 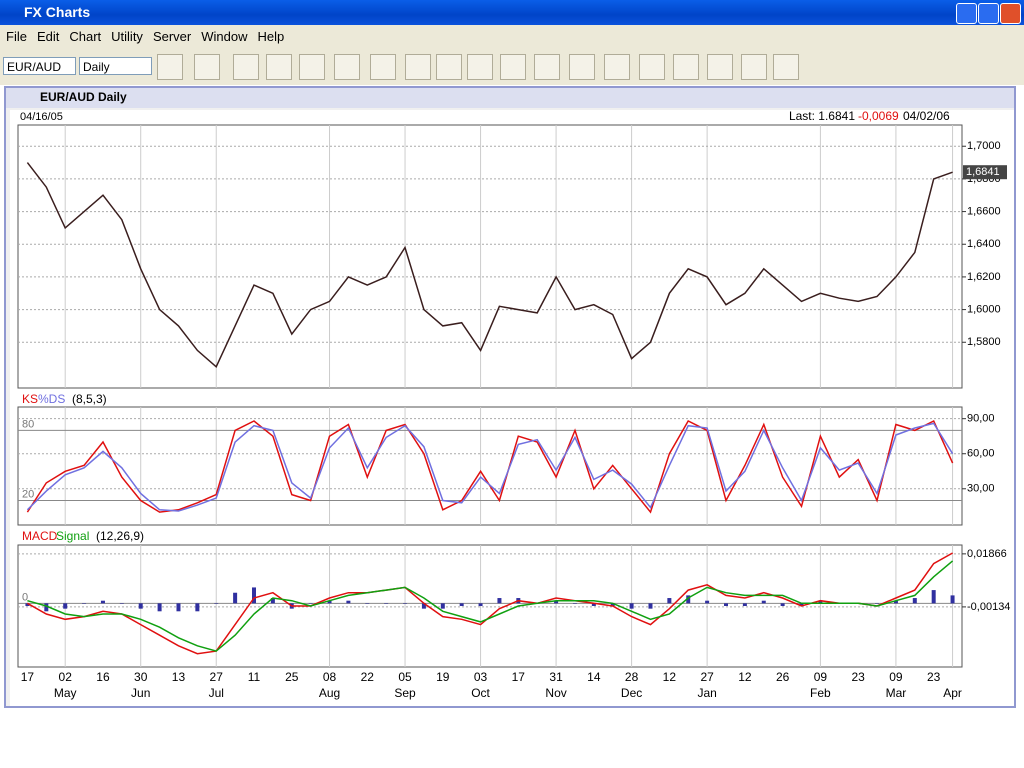 What do you see at coordinates (65, 693) in the screenshot?
I see `x-month-label: May` at bounding box center [65, 693].